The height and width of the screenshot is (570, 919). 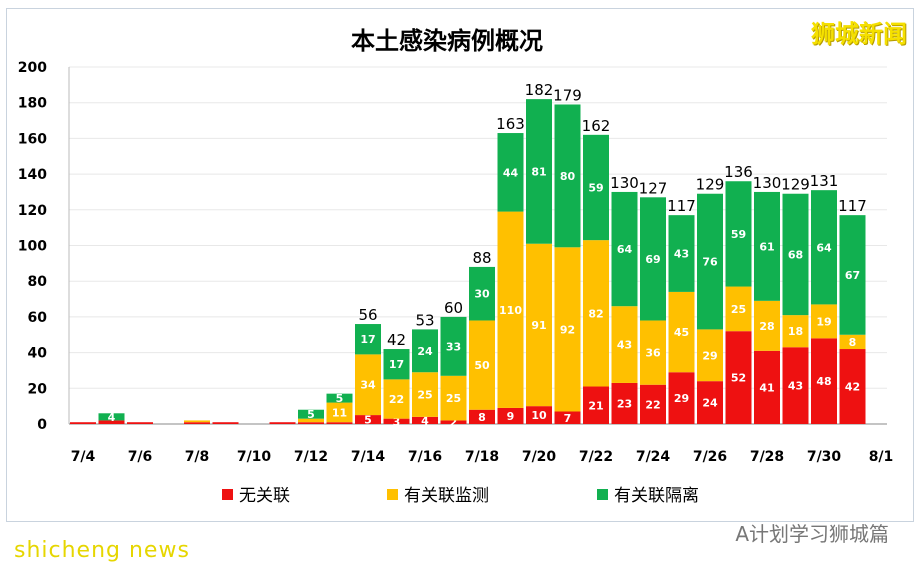 I want to click on segment-label: 44, so click(x=511, y=172).